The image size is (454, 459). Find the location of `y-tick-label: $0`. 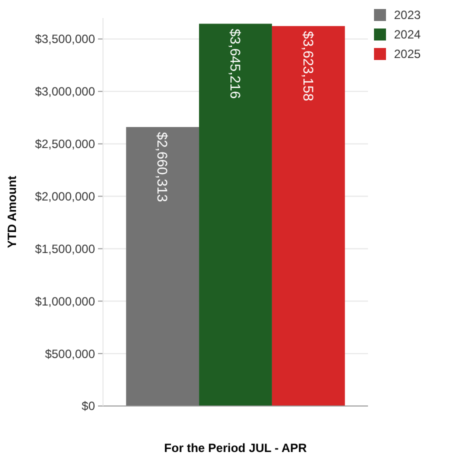

y-tick-label: $0 is located at coordinates (89, 406).